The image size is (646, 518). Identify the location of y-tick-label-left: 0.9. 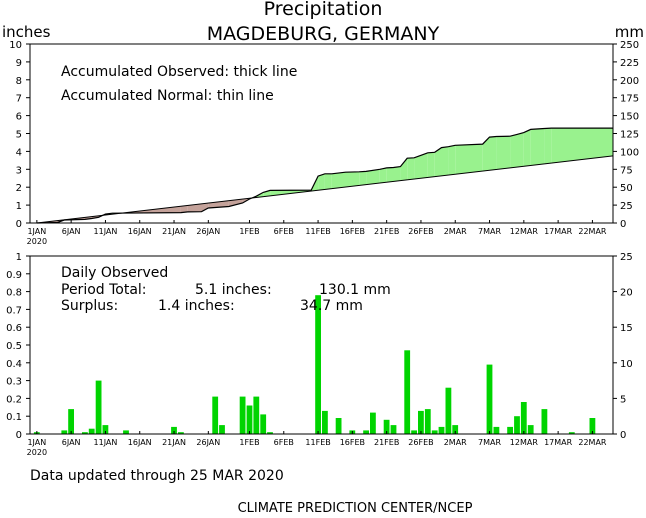
(14, 275).